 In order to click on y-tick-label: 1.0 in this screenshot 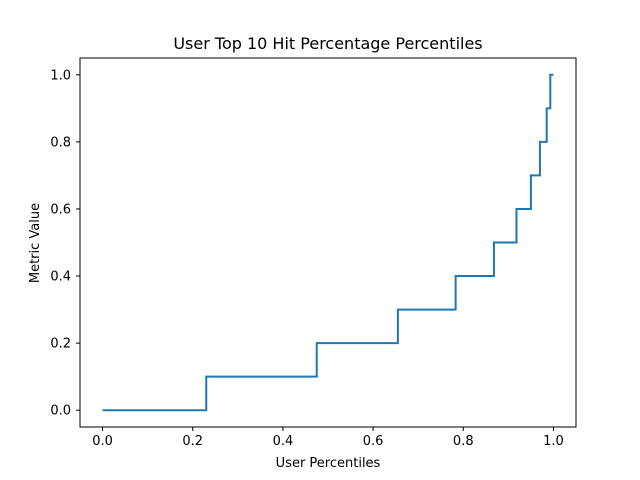, I will do `click(60, 75)`.